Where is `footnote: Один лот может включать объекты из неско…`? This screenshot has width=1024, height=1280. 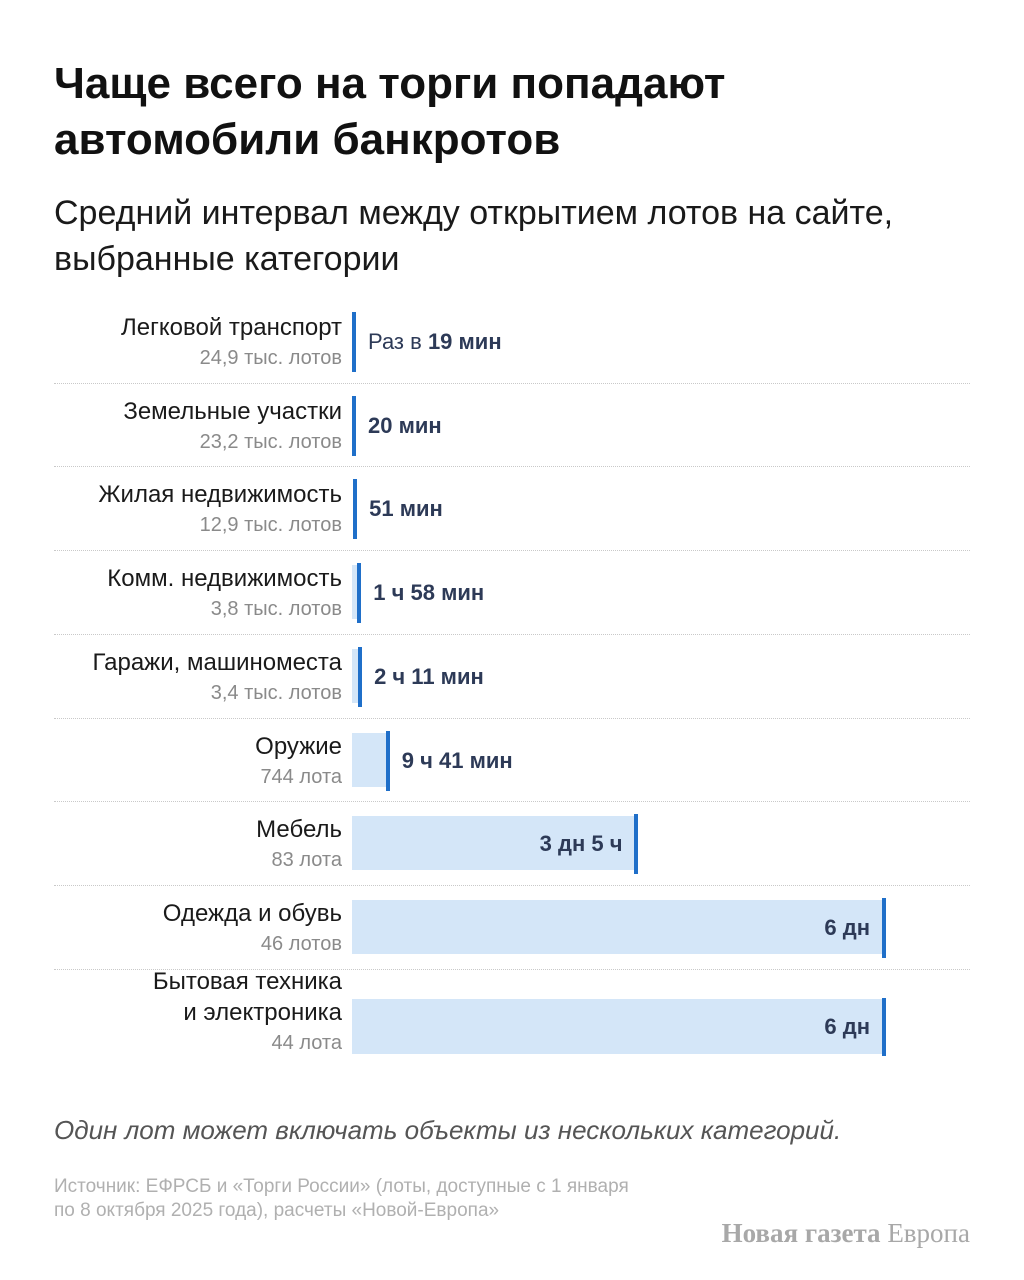
footnote: Один лот может включать объекты из неско… is located at coordinates (448, 1130).